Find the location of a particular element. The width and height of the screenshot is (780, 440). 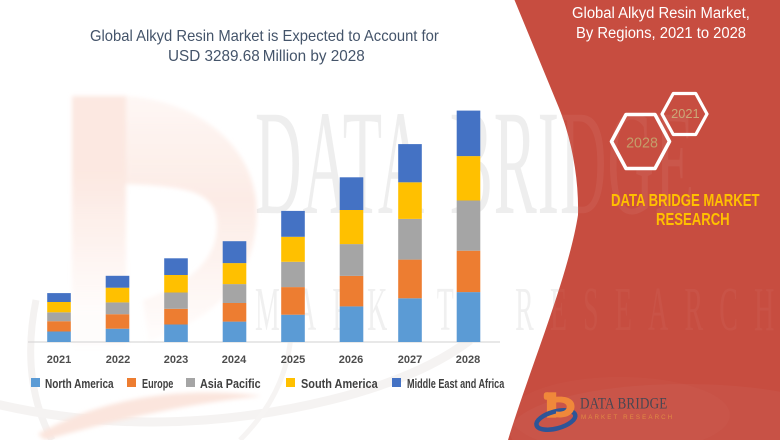

svg-text: DATA BRIDGE is located at coordinates (624, 404).